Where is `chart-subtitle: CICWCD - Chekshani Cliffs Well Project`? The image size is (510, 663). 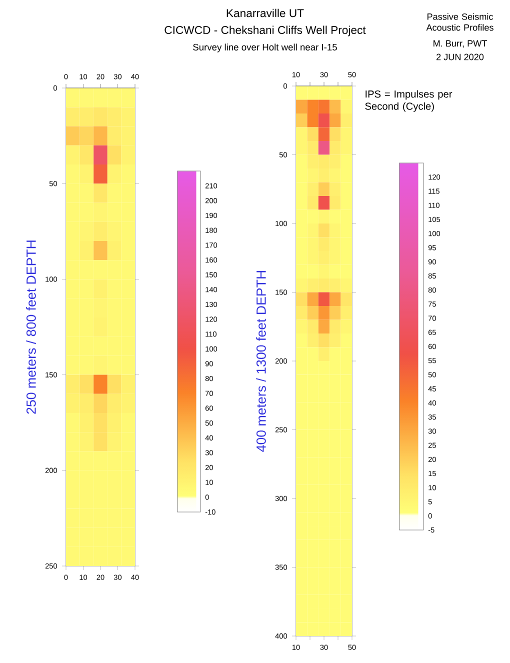
chart-subtitle: CICWCD - Chekshani Cliffs Well Project is located at coordinates (265, 31).